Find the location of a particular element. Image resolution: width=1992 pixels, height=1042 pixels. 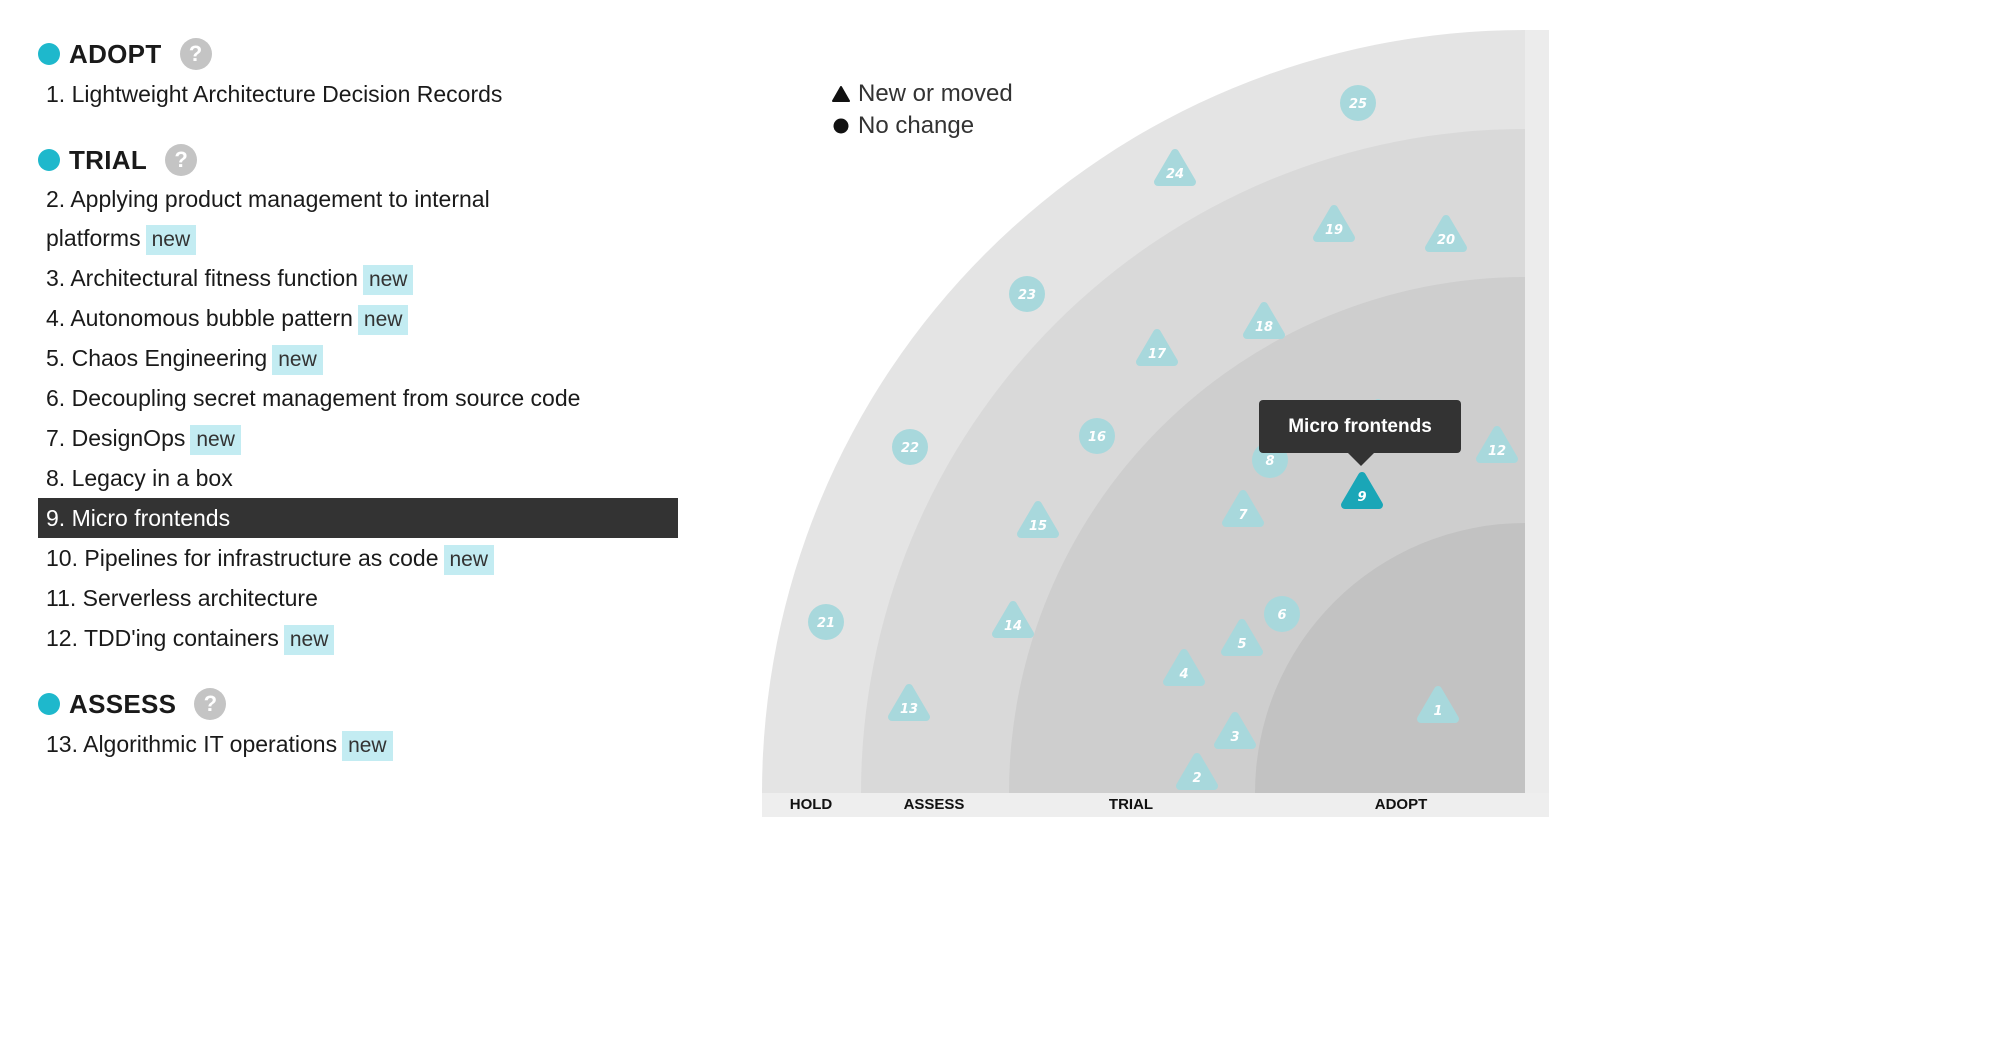

blip-number: 13 is located at coordinates (909, 709).